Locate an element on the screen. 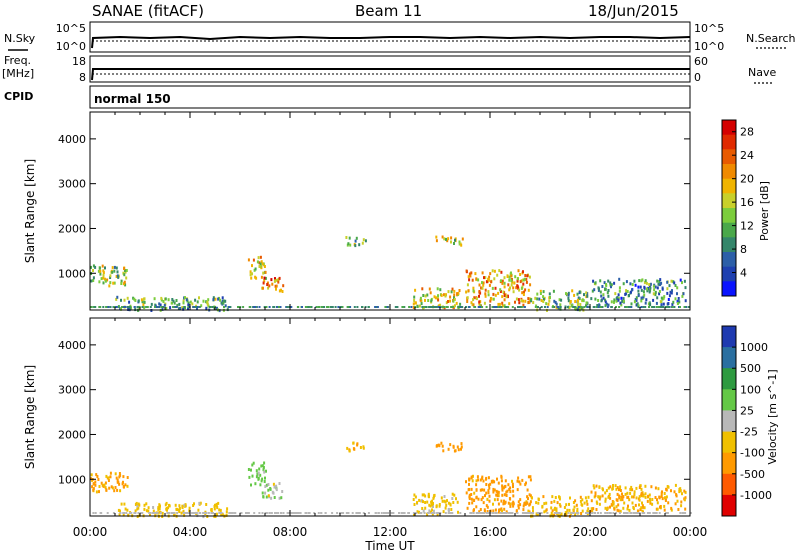 The height and width of the screenshot is (554, 800). noise-tick-high-right: 10^5 is located at coordinates (709, 28).